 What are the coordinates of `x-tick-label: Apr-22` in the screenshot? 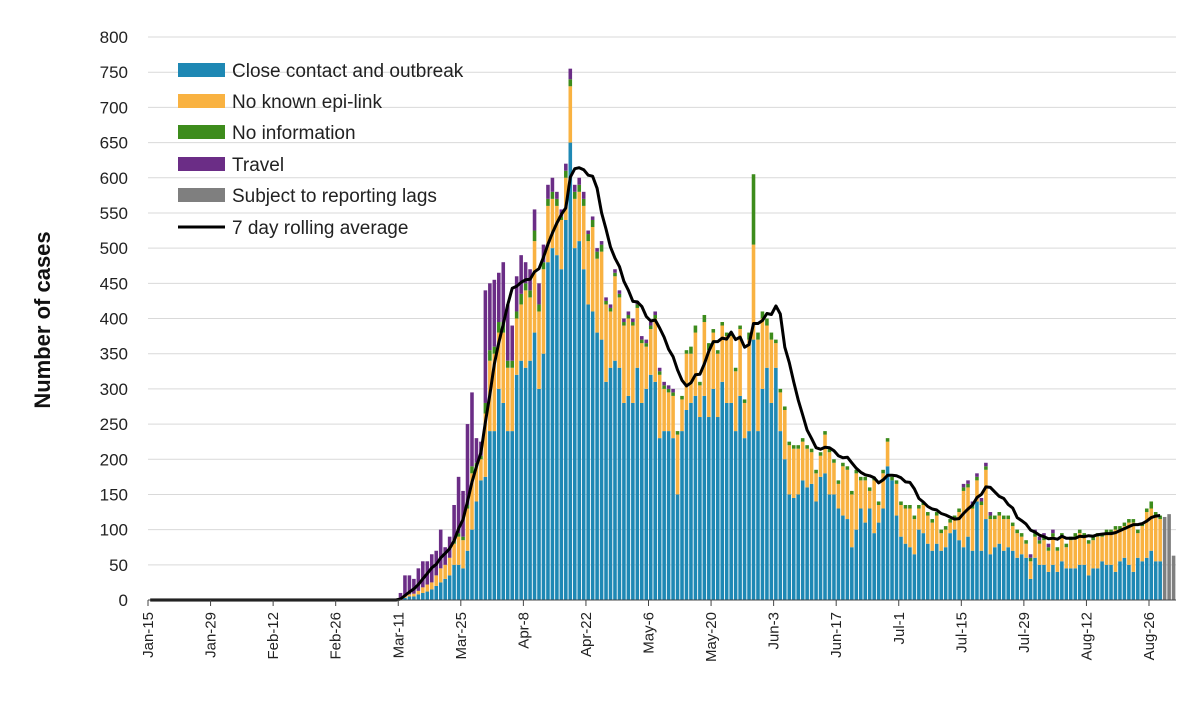 It's located at (586, 634).